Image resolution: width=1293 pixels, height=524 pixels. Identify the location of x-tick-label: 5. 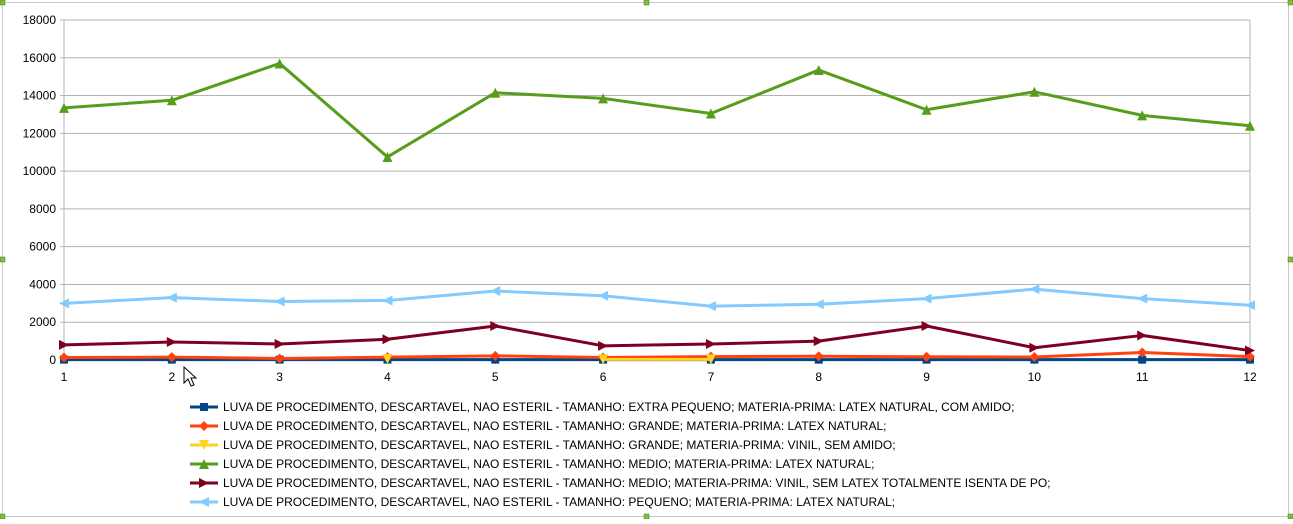
(495, 377).